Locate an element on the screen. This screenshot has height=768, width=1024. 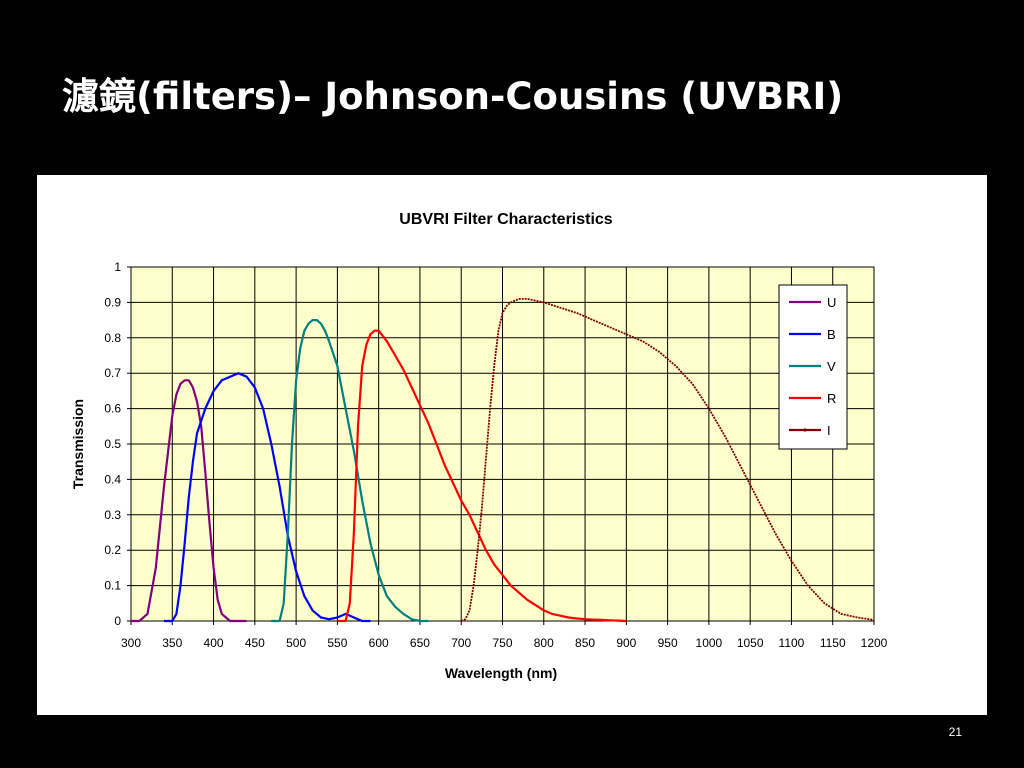
x-tick-label: 1050 is located at coordinates (750, 643).